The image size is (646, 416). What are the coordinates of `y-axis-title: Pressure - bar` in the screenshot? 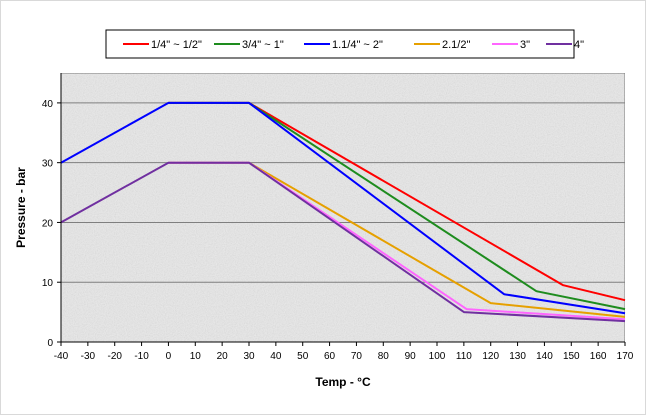 It's located at (21, 207).